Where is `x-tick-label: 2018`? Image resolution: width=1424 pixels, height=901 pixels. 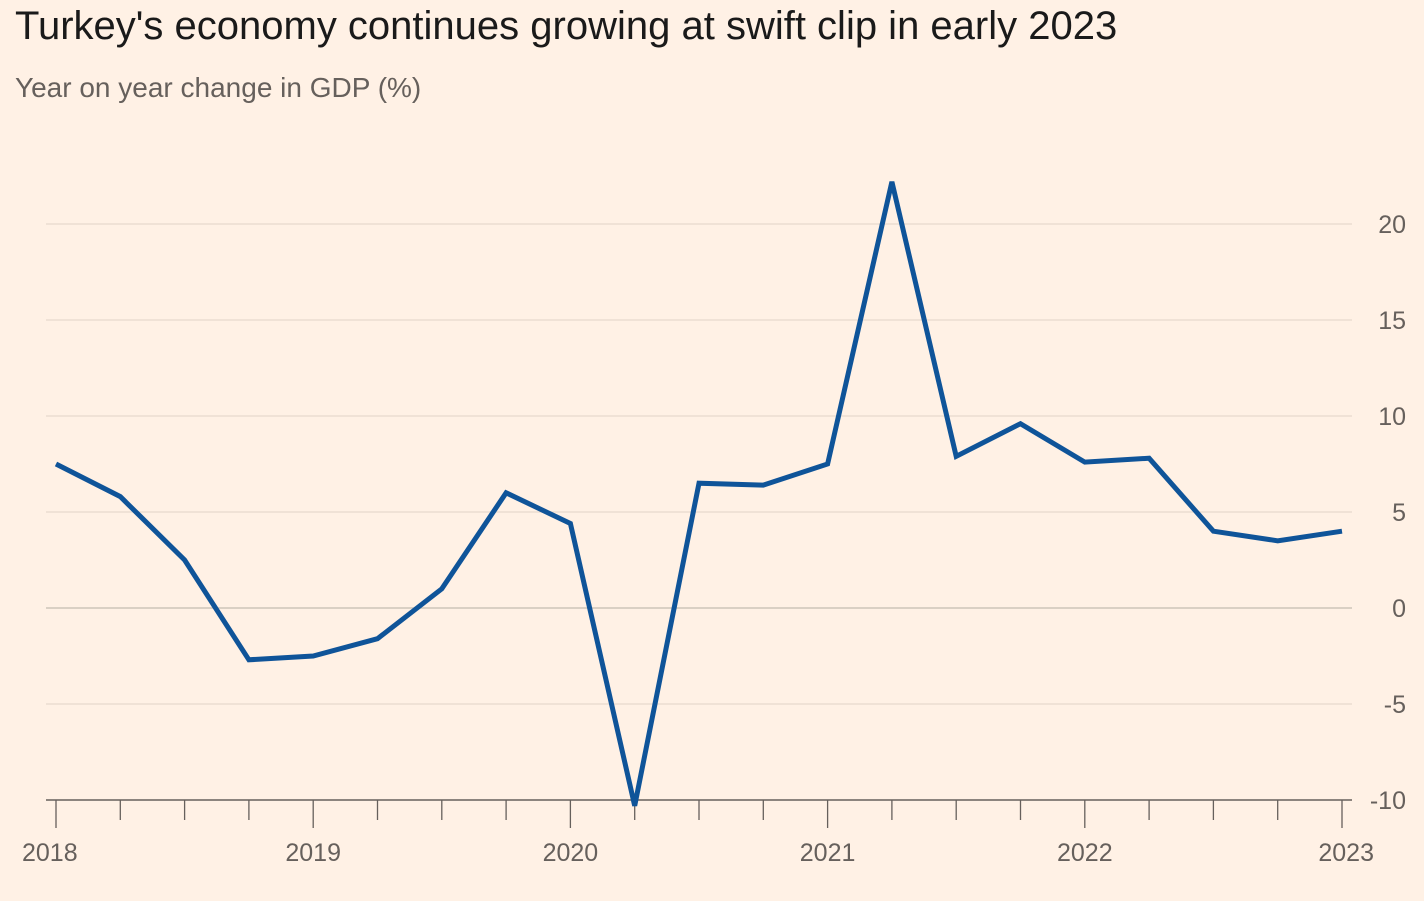
x-tick-label: 2018 is located at coordinates (50, 853).